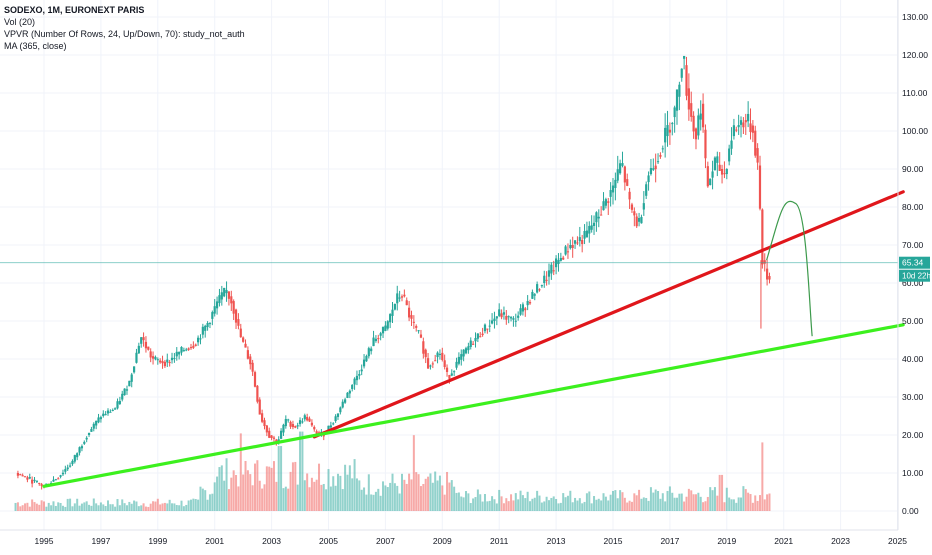  Describe the element at coordinates (913, 397) in the screenshot. I see `y-tick-label: 30.00` at that location.